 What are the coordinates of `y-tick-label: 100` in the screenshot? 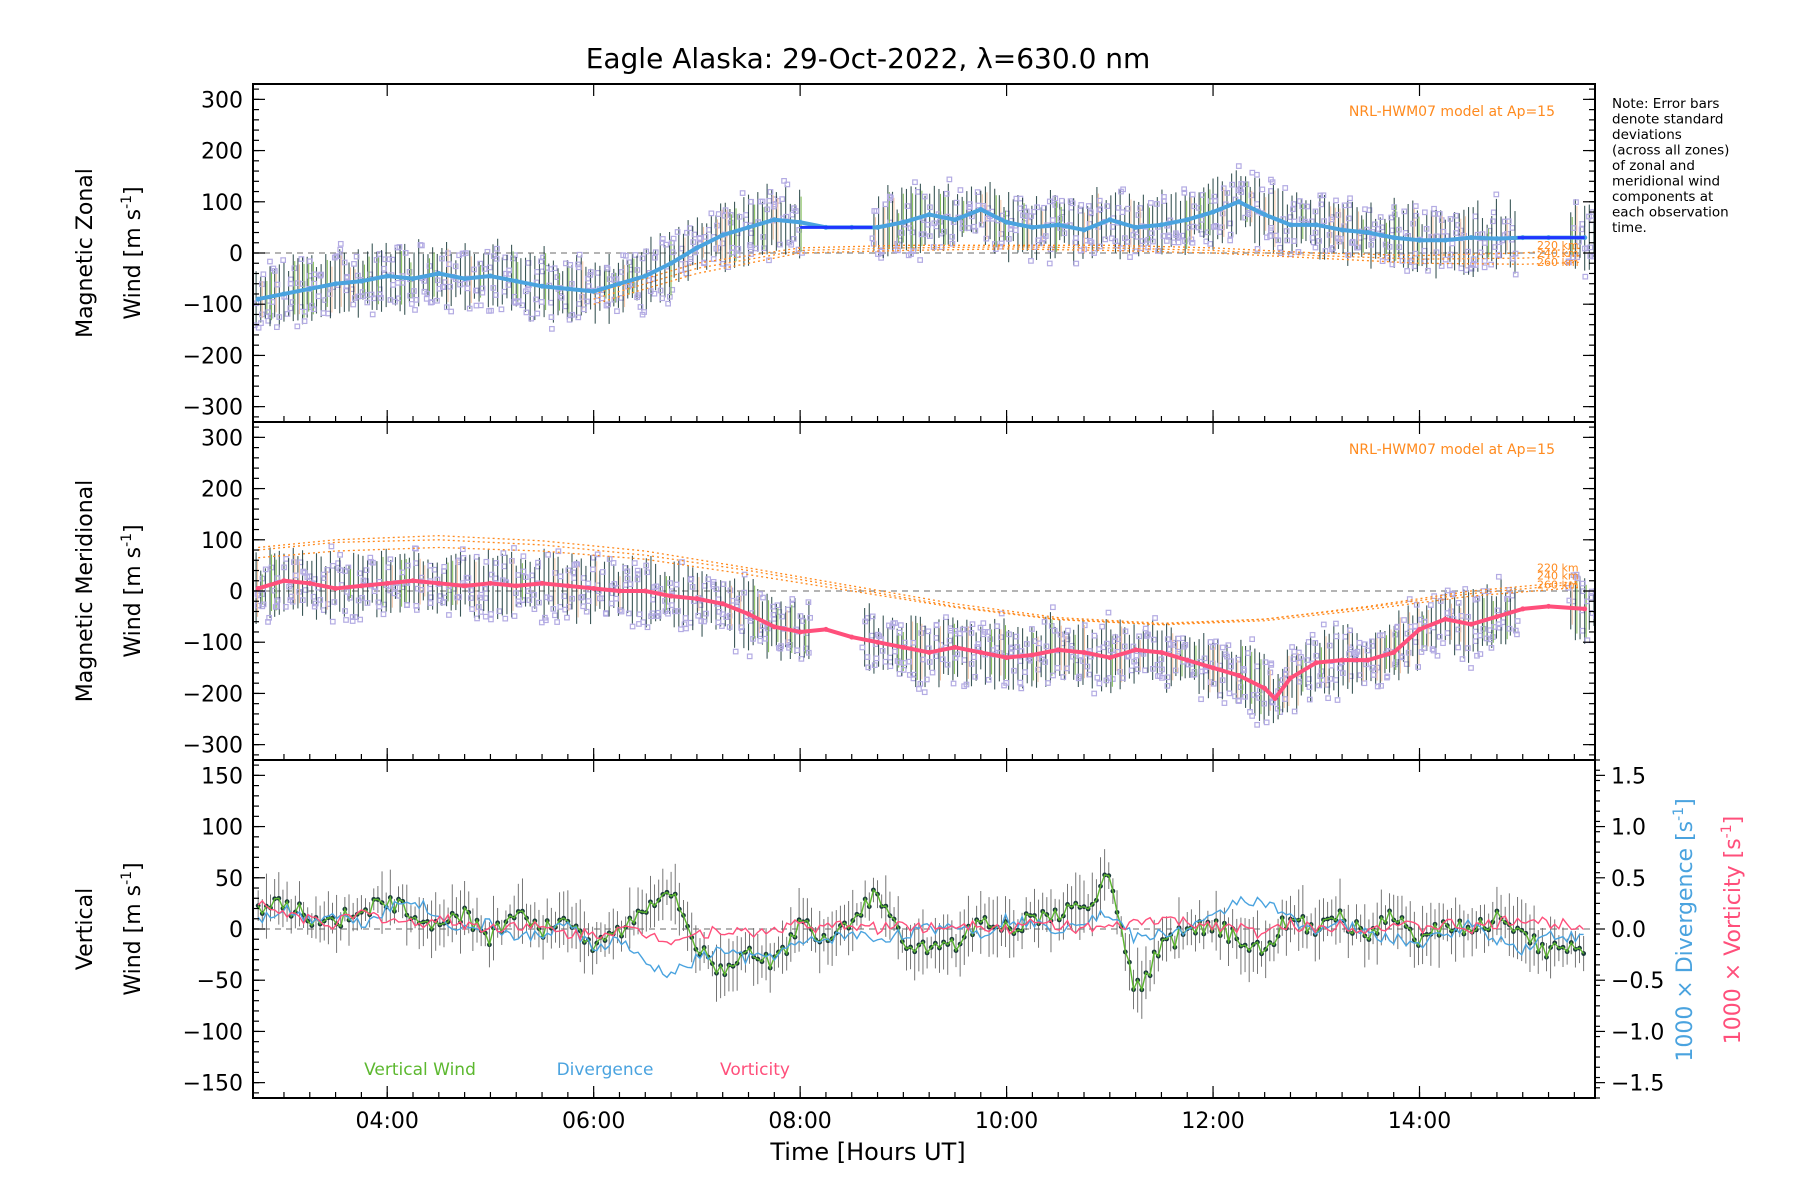 It's located at (222, 828).